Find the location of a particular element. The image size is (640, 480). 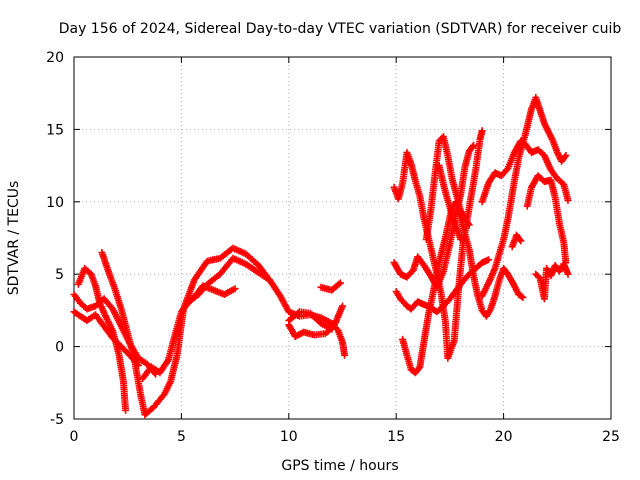

x-tick-label: 0 is located at coordinates (74, 437).